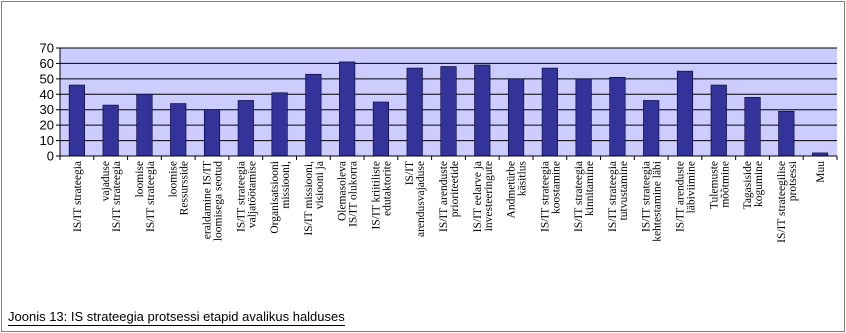  I want to click on x-tick-label: Andmetürbe käsitlus, so click(517, 189).